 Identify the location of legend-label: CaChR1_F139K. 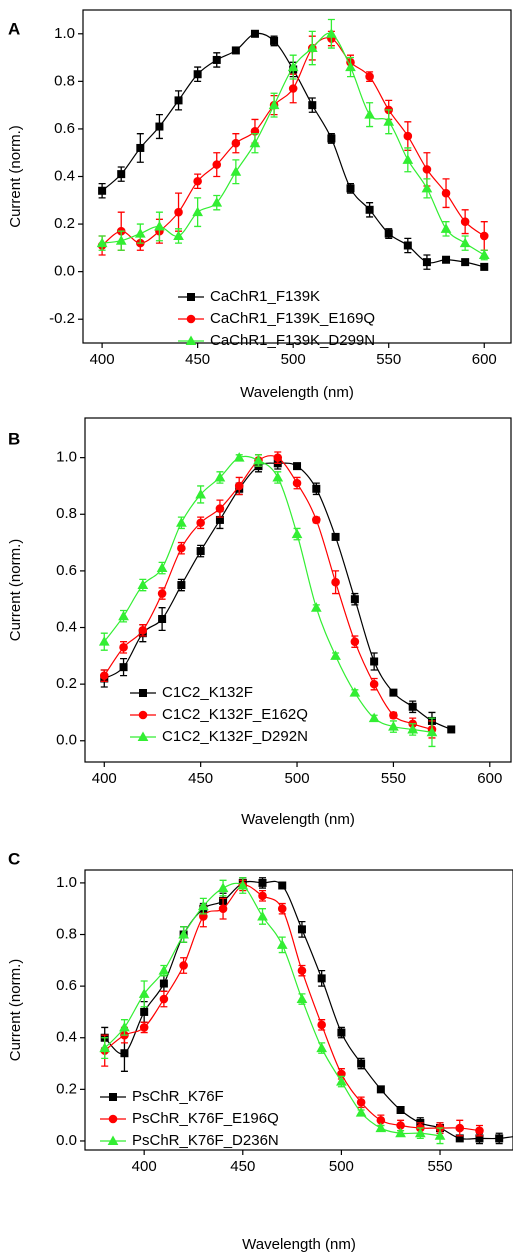
(265, 296).